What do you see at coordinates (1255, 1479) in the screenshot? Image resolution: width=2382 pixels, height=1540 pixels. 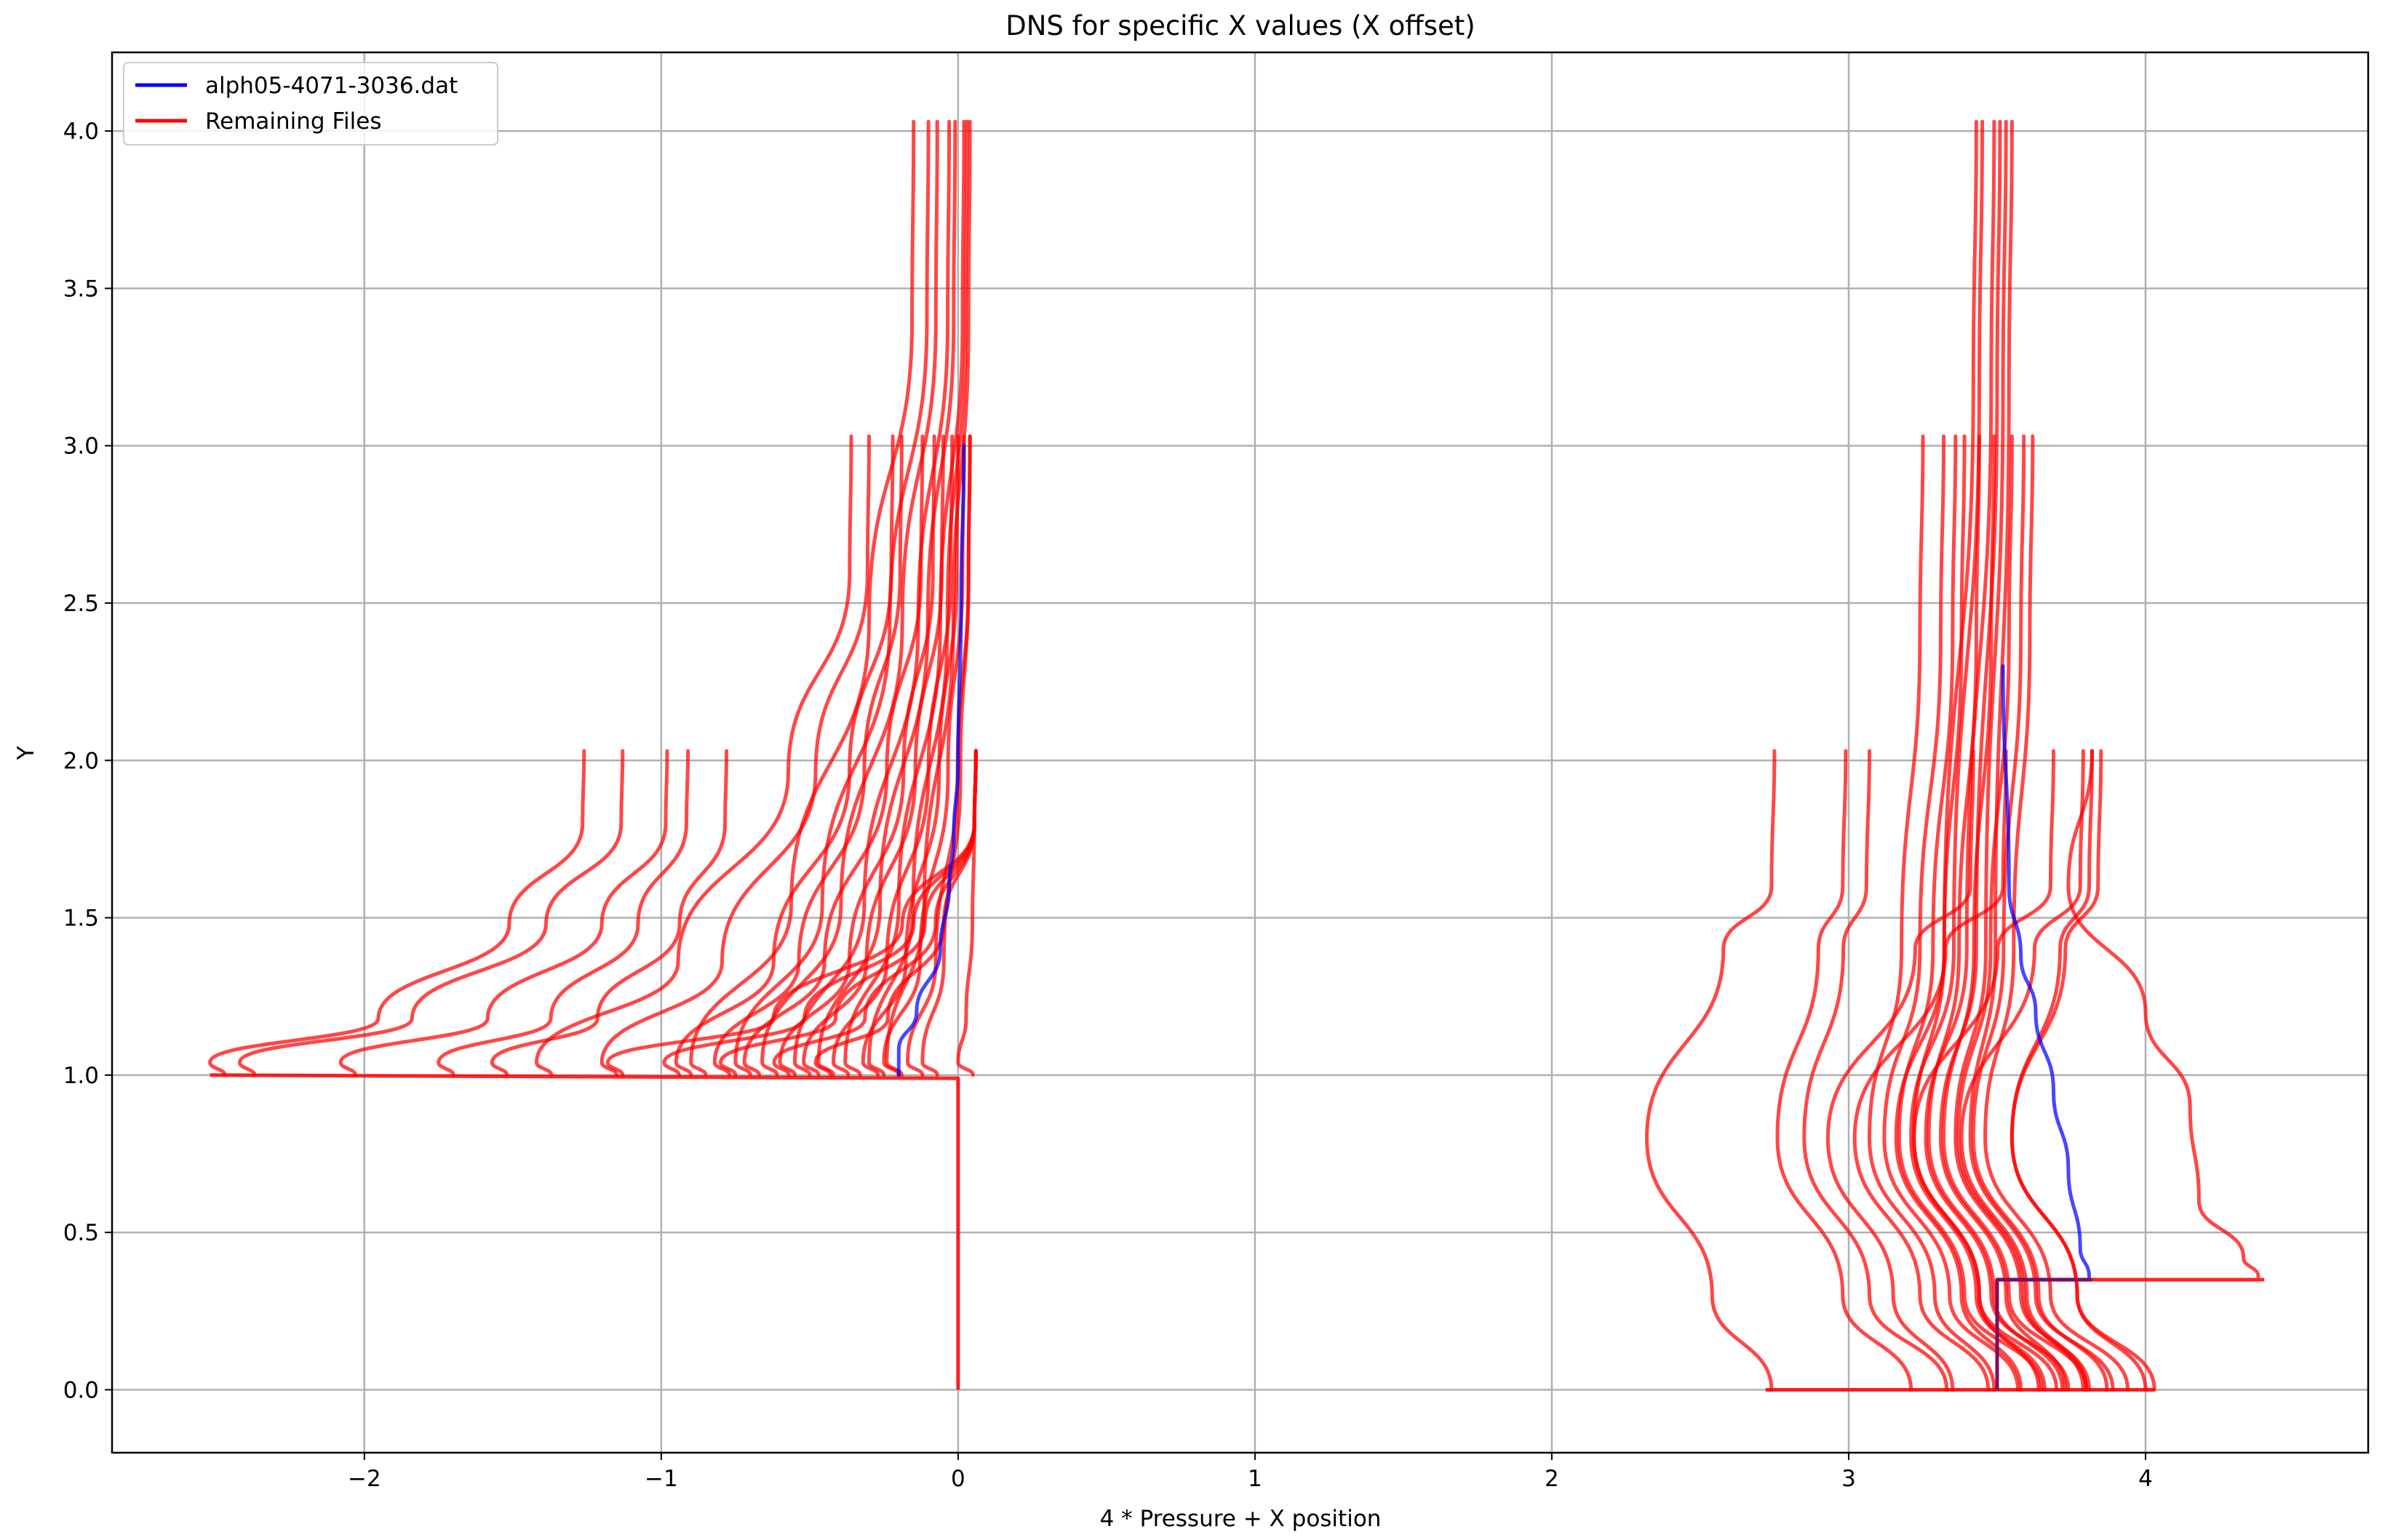 I see `x-tick-label: 1` at bounding box center [1255, 1479].